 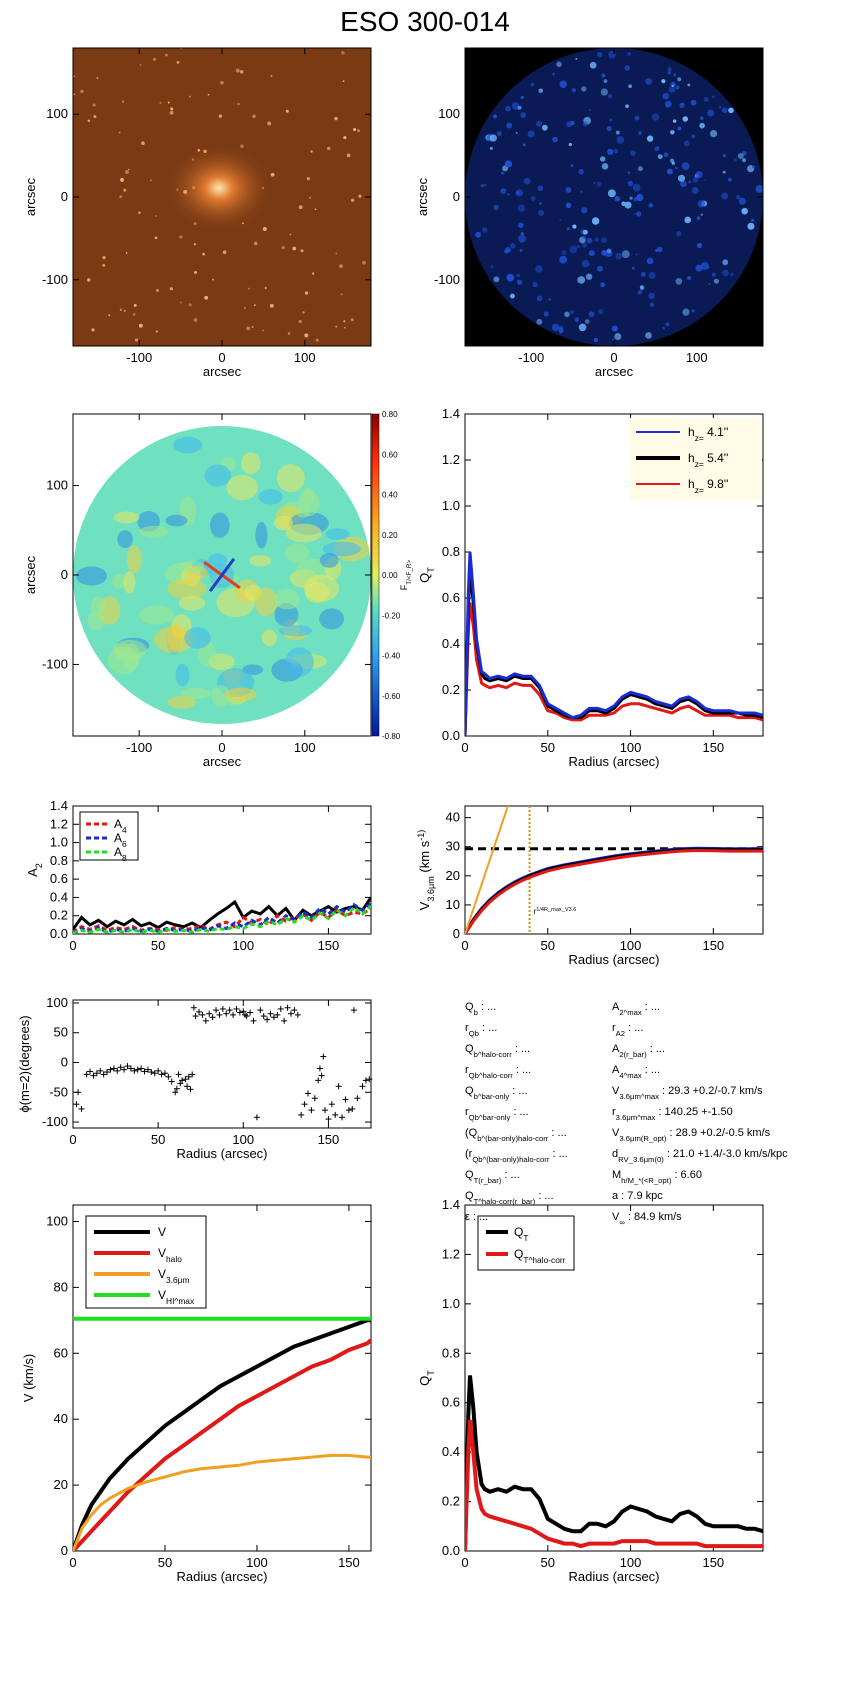 I want to click on y-tick-label: 1.2, so click(x=59, y=823).